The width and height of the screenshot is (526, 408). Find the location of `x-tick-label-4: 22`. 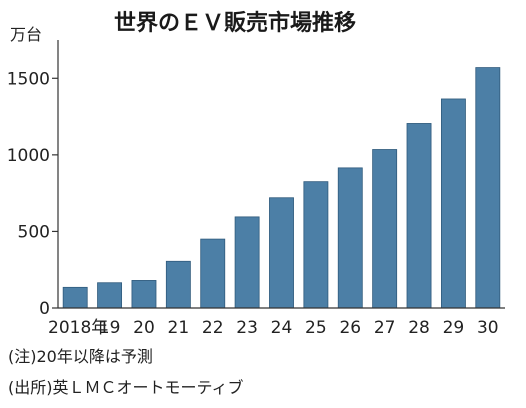

x-tick-label-4: 22 is located at coordinates (213, 328).